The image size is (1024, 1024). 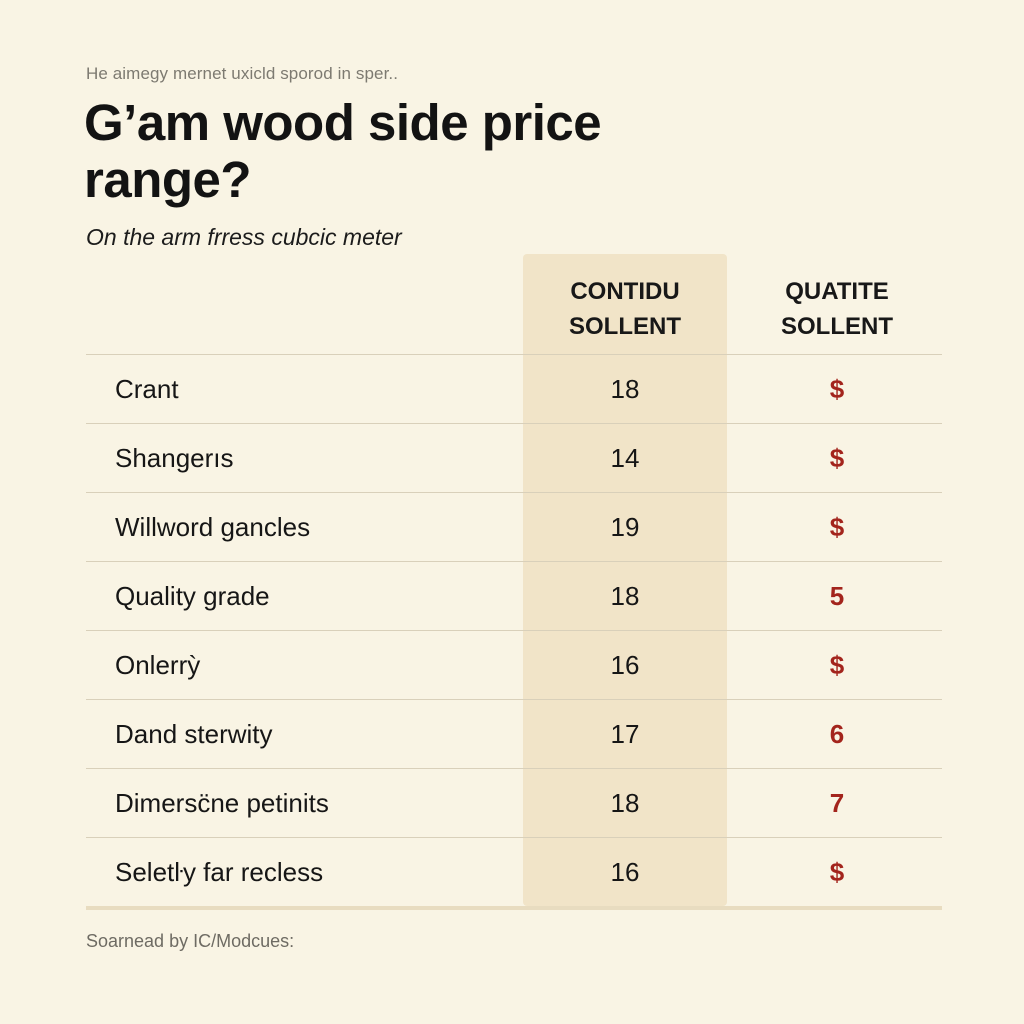 What do you see at coordinates (158, 665) in the screenshot?
I see `row-label: Onlerrỳ` at bounding box center [158, 665].